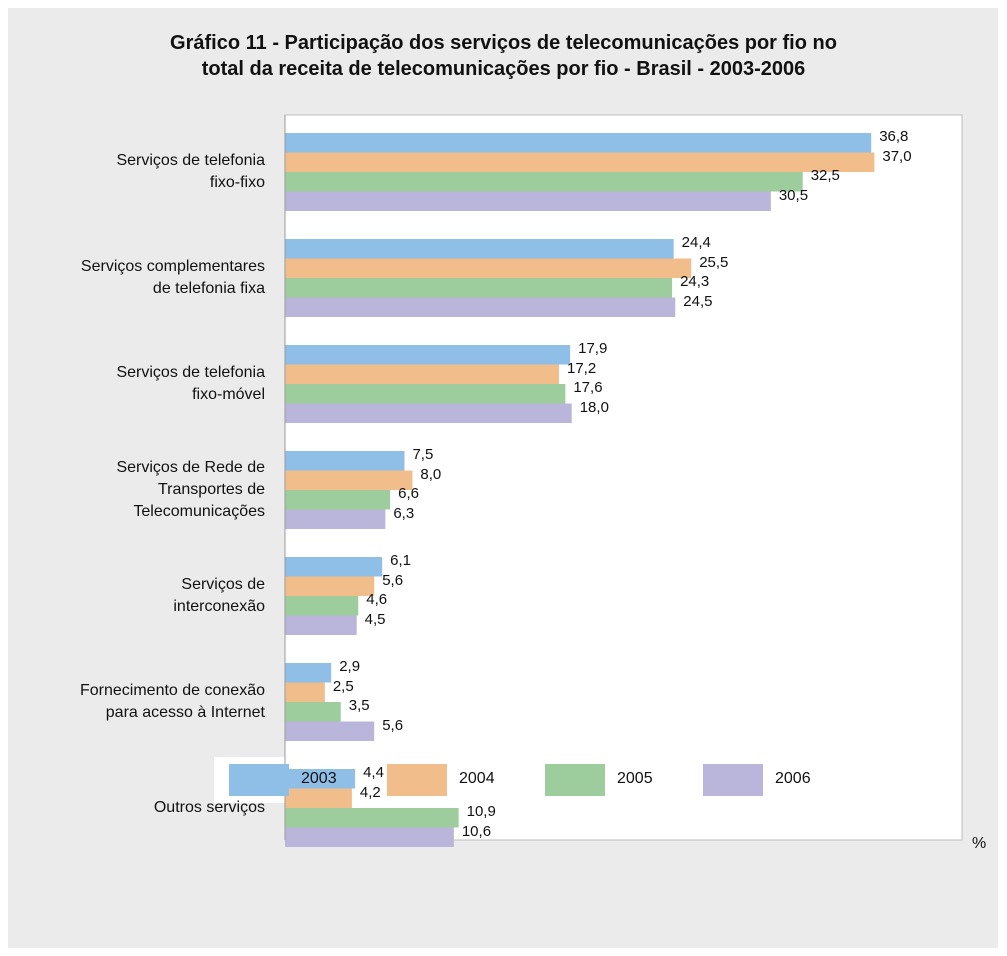 The image size is (1007, 956). What do you see at coordinates (370, 792) in the screenshot?
I see `value-label: 4,2` at bounding box center [370, 792].